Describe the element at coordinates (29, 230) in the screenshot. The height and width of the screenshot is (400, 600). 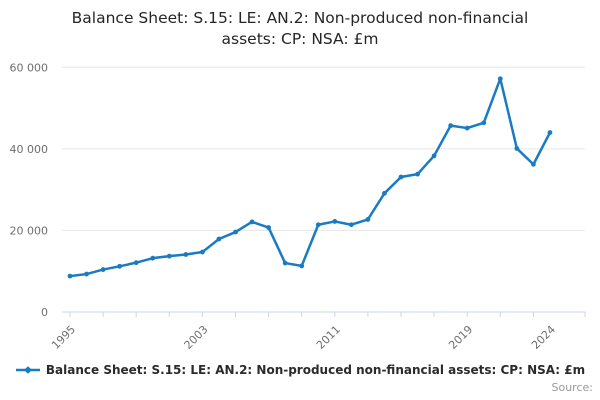
I see `y-axis-tick-label: 20 000` at that location.